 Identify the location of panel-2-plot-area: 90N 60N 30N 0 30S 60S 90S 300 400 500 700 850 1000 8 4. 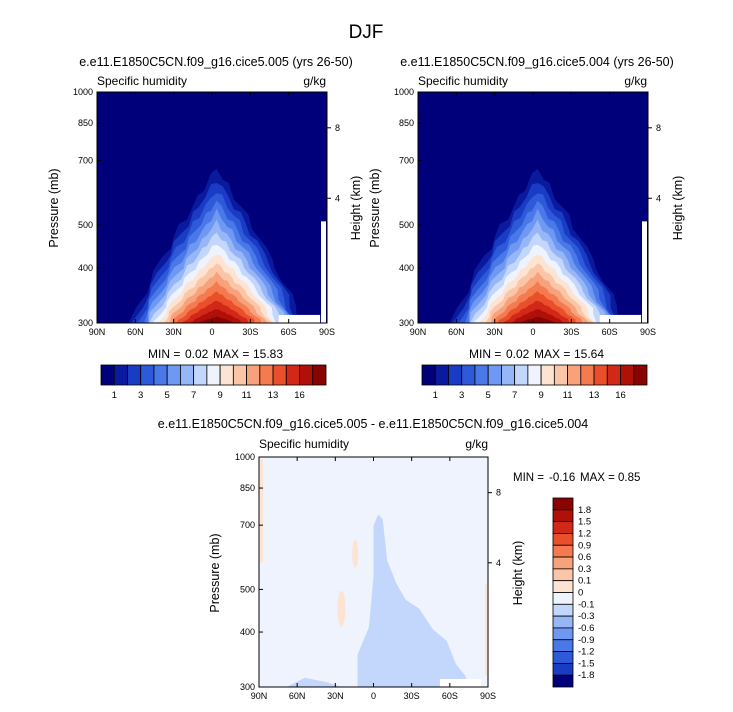
(527, 212).